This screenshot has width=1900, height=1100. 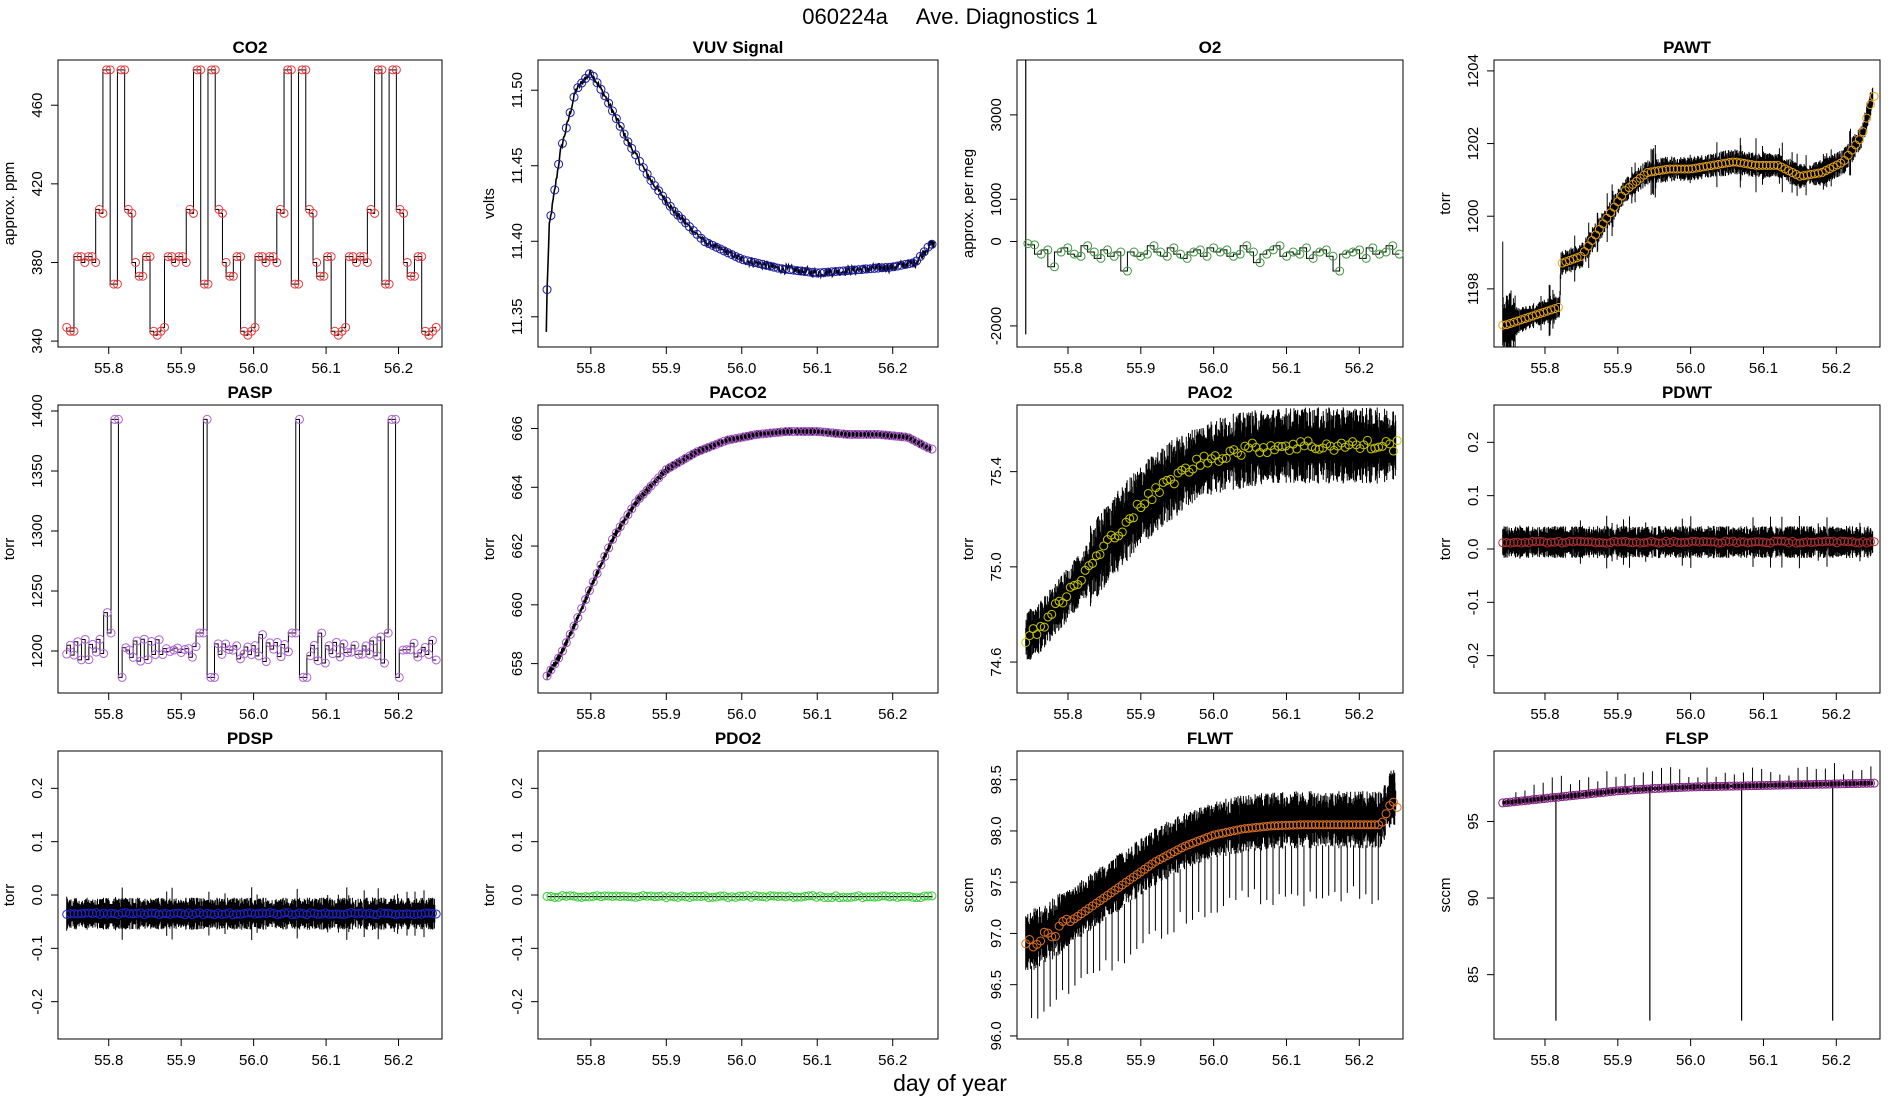 What do you see at coordinates (1209, 392) in the screenshot?
I see `chart-title: PAO2` at bounding box center [1209, 392].